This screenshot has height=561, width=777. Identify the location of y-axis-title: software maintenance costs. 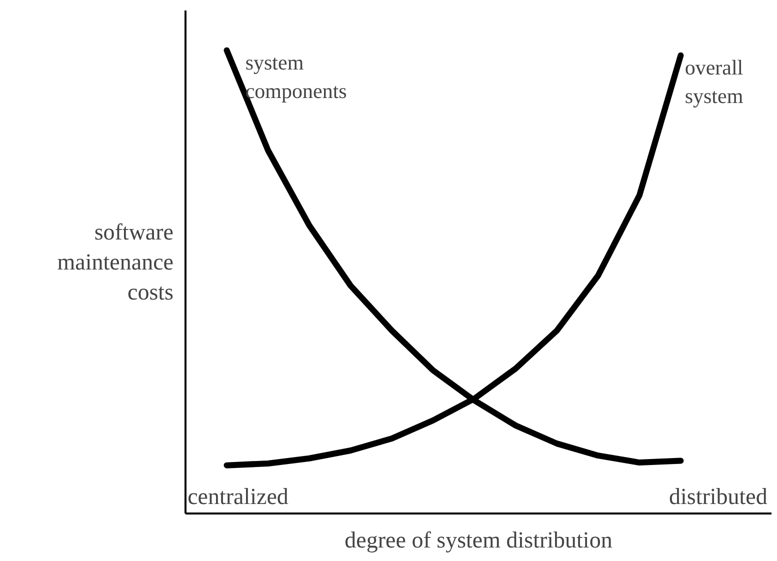
(115, 262).